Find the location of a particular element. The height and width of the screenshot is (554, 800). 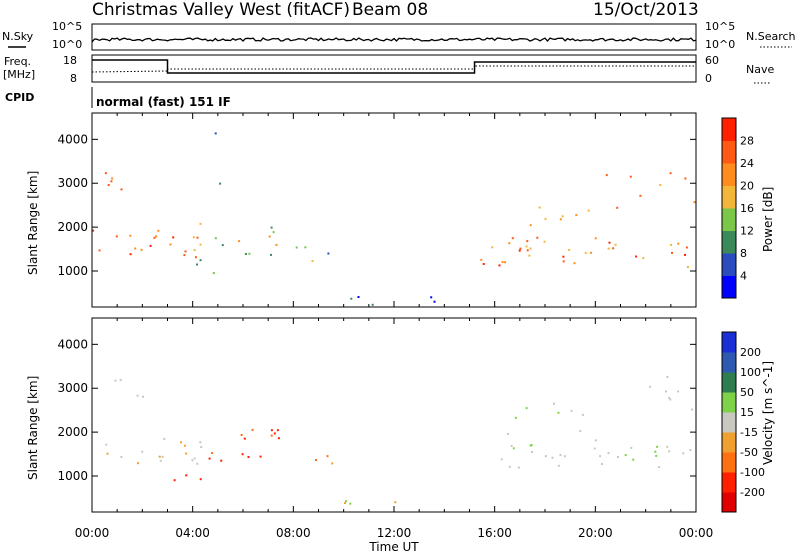

freq-trace is located at coordinates (394, 66).